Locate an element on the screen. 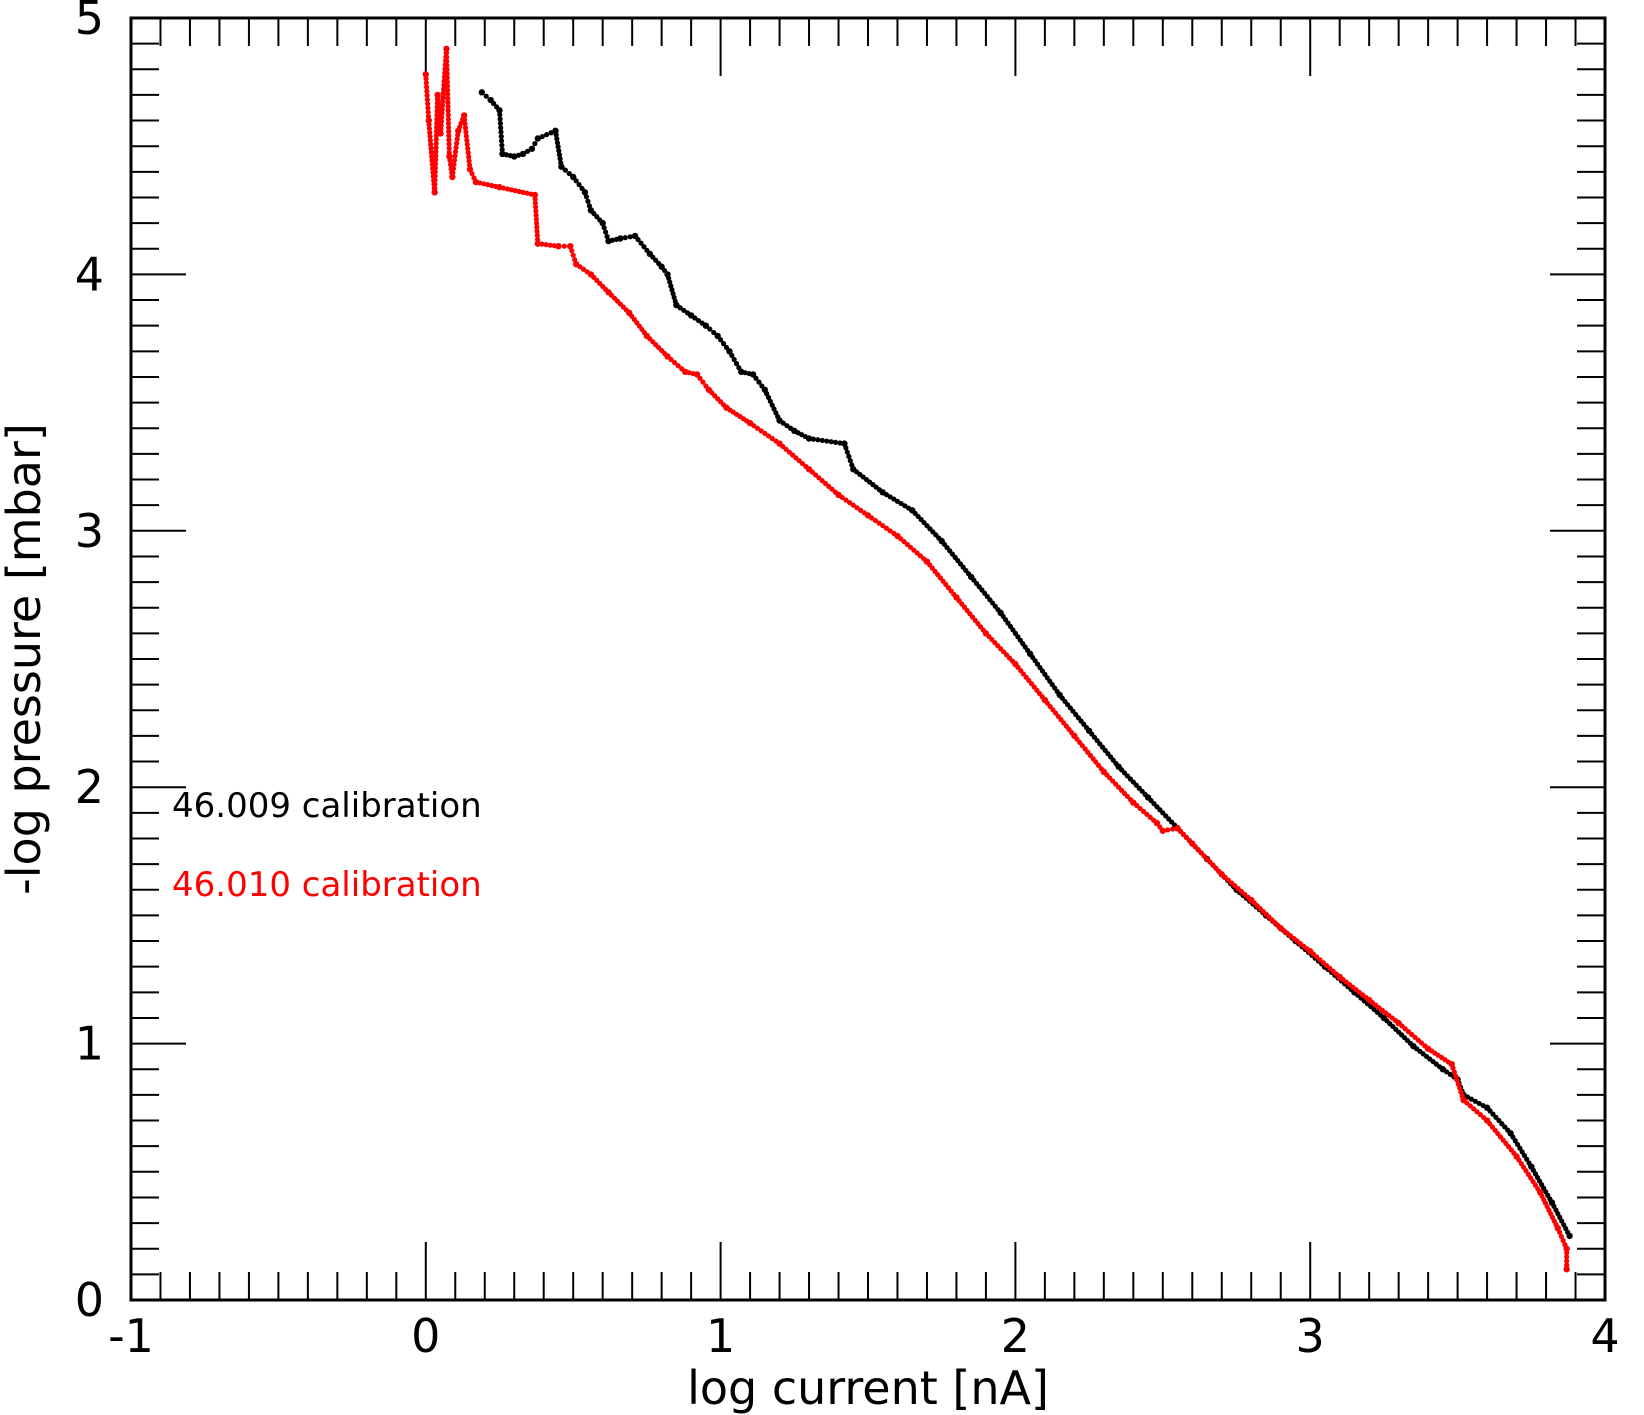 This screenshot has height=1415, width=1644. y-tick-label: 2 is located at coordinates (89, 787).